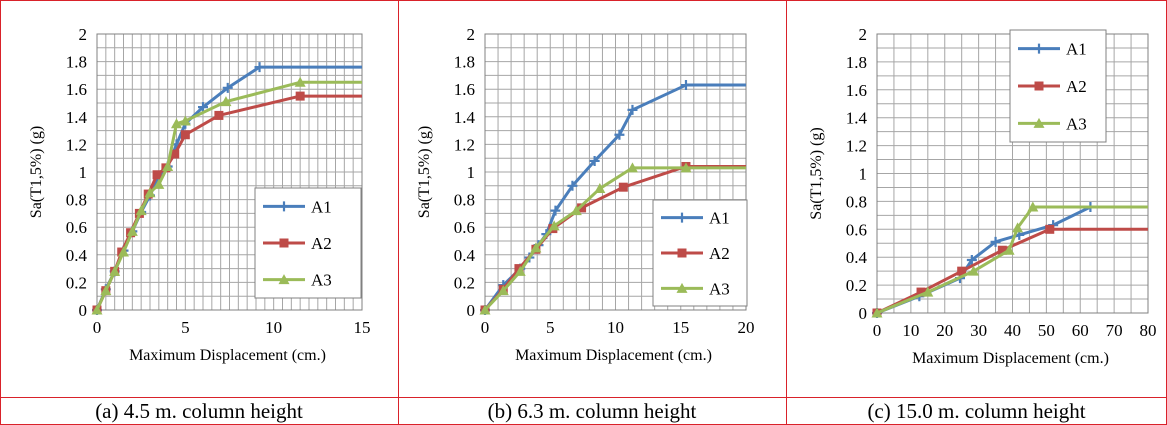 The image size is (1167, 425). I want to click on x-tick-label: 80, so click(1148, 330).